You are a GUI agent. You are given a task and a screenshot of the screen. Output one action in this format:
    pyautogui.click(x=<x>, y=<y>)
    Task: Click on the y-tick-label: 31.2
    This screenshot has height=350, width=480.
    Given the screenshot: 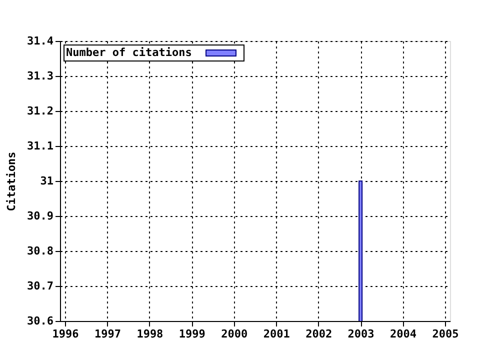 What is the action you would take?
    pyautogui.click(x=40, y=111)
    